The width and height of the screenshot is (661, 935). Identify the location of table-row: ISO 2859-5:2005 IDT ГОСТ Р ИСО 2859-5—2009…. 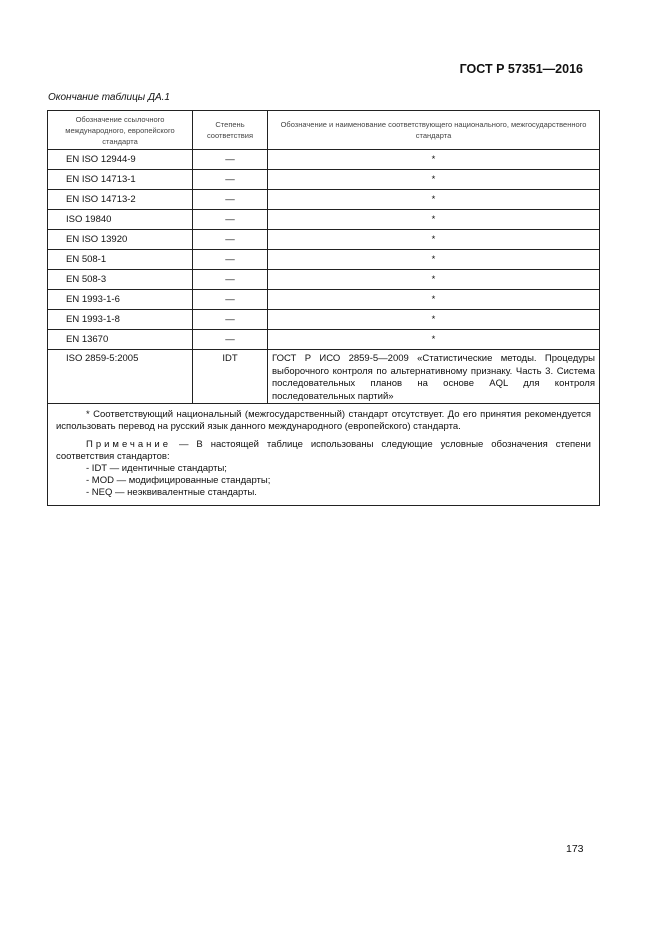
(323, 376).